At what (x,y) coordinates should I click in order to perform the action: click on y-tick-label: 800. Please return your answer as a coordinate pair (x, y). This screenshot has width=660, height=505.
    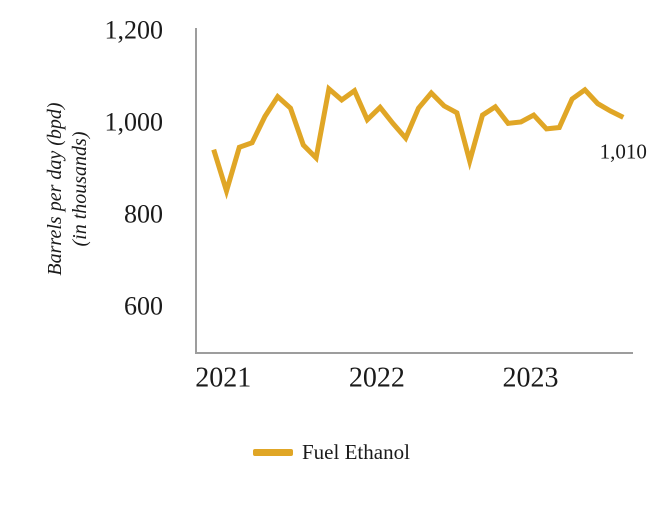
    Looking at the image, I should click on (143, 214).